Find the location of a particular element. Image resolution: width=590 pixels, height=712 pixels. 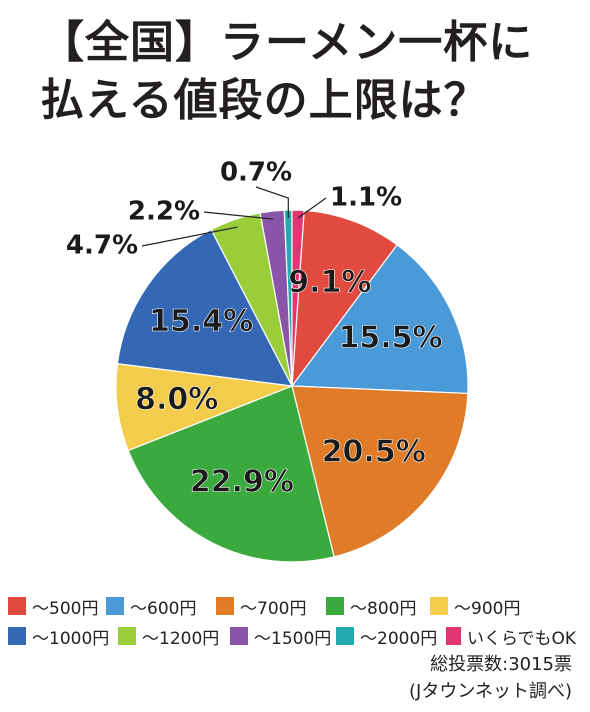

data-label: 20.5% is located at coordinates (374, 451).